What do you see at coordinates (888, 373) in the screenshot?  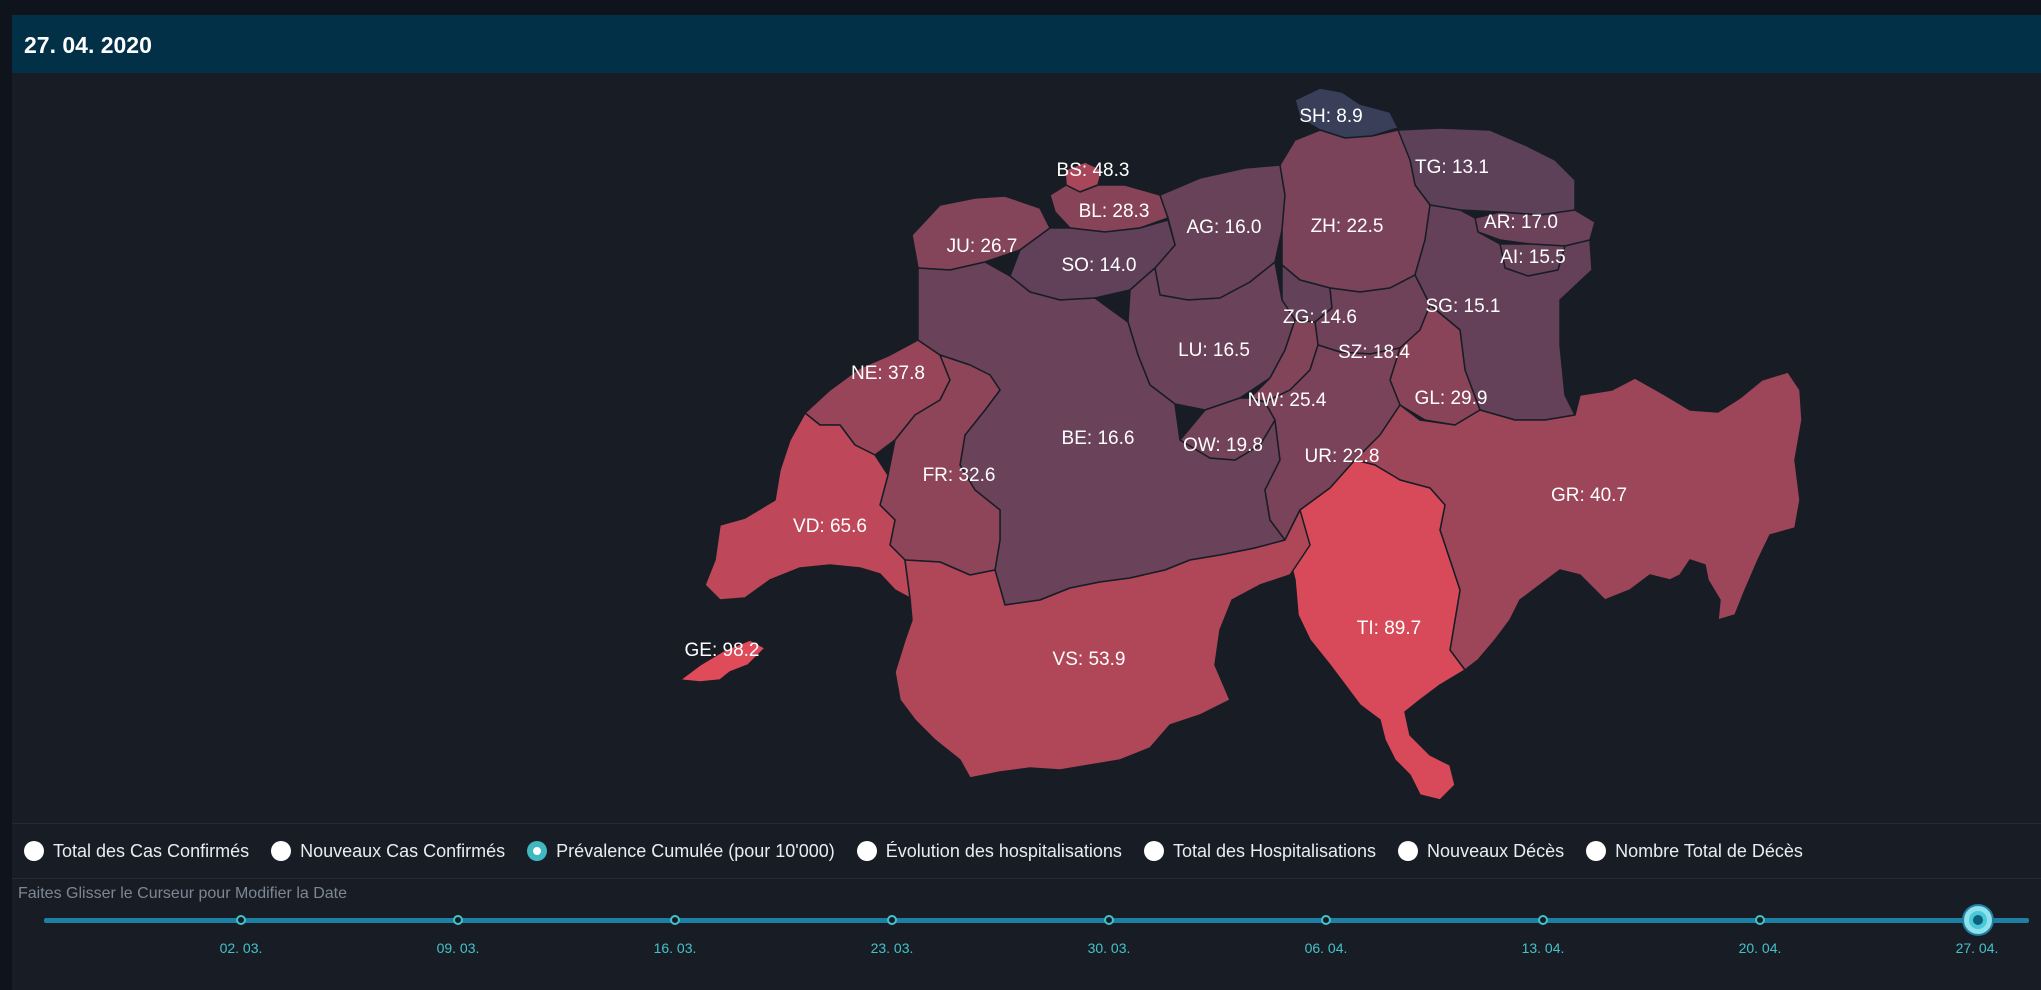 I see `canton-label-ne: NE: 37.8` at bounding box center [888, 373].